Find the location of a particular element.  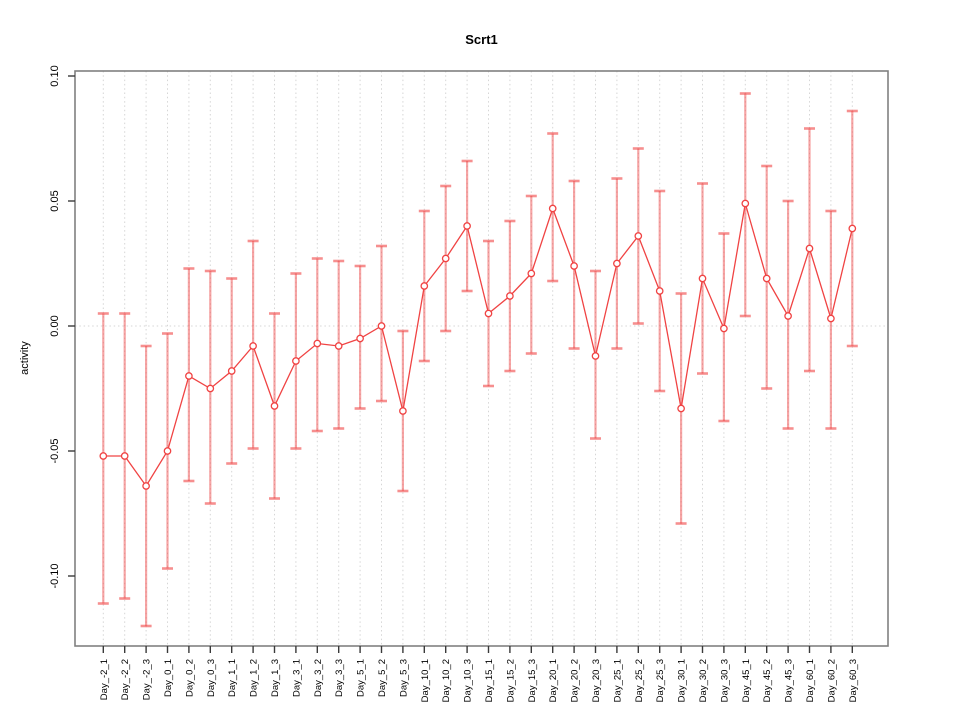

x-tick-label: Day_5_2 is located at coordinates (382, 678).